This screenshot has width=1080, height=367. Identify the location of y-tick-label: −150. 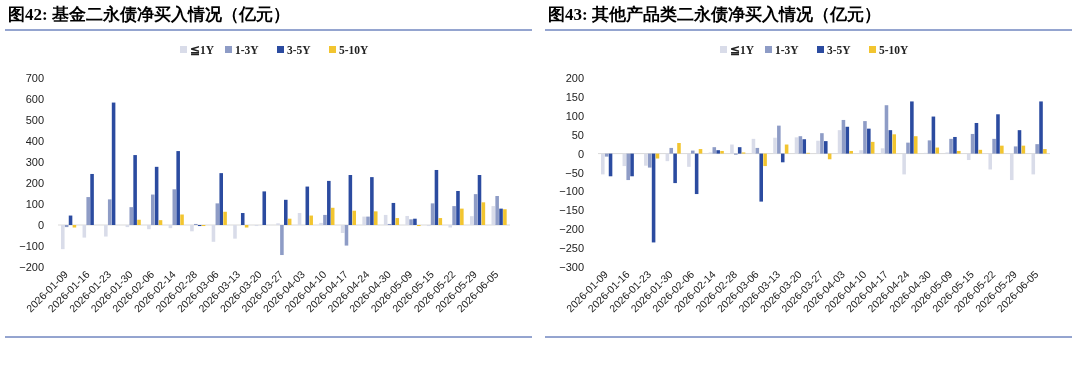
(571, 210).